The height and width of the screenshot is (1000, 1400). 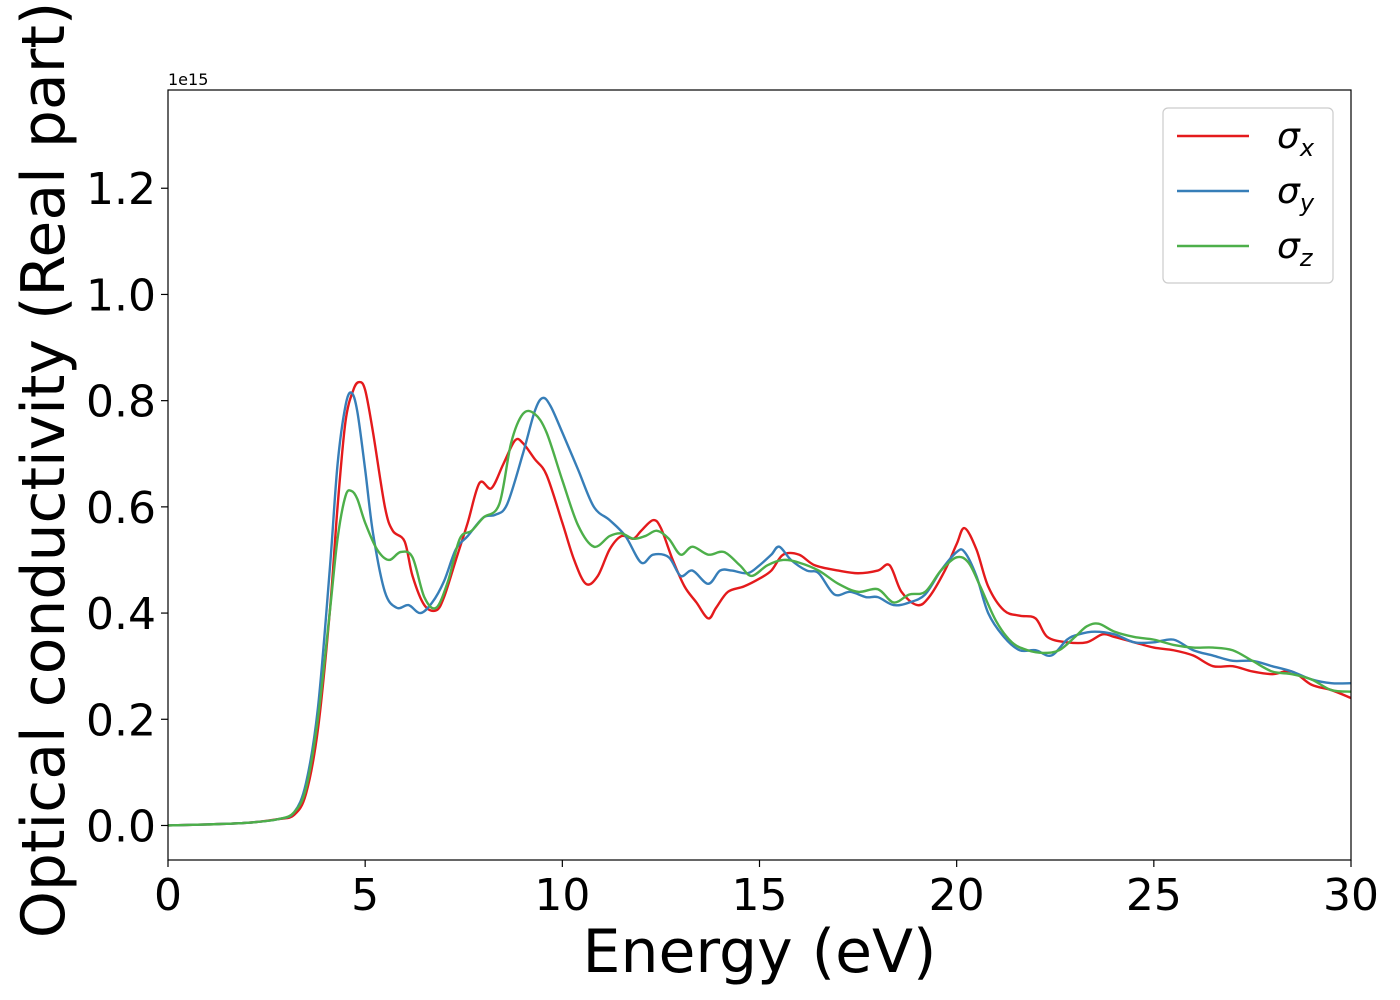 I want to click on x-tick-label: 30, so click(x=1351, y=895).